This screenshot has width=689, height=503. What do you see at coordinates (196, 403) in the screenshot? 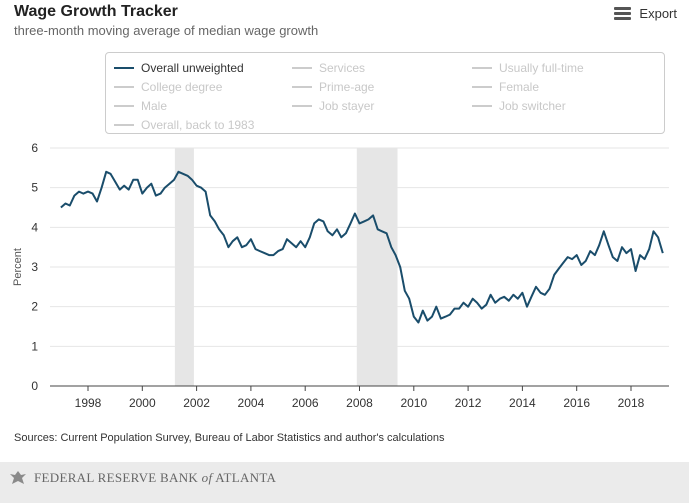
I see `x-tick-label: 2002` at bounding box center [196, 403].